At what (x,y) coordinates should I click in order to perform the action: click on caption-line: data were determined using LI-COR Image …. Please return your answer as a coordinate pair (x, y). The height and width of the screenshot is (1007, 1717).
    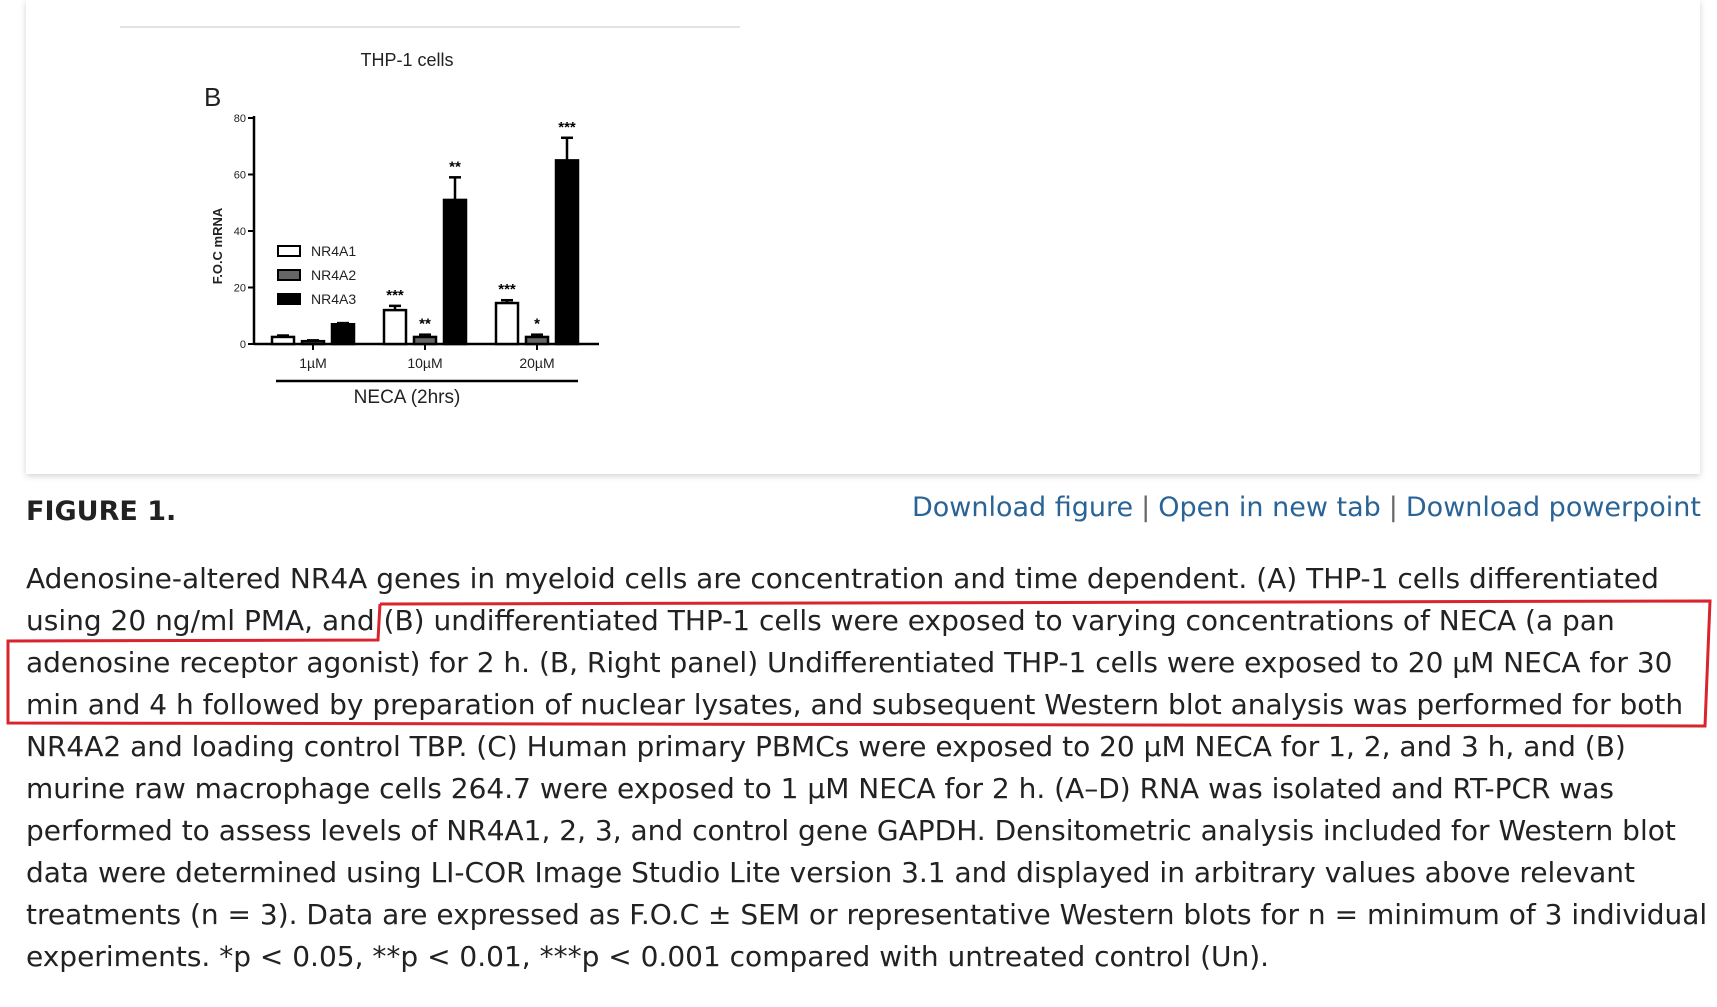
    Looking at the image, I should click on (831, 872).